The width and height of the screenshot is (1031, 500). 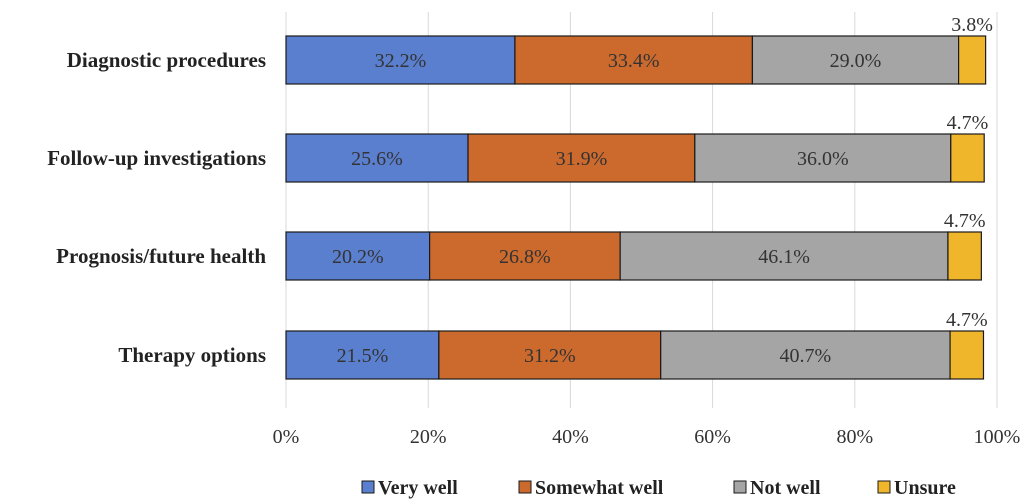 What do you see at coordinates (161, 256) in the screenshot?
I see `category-label: Prognosis/future health` at bounding box center [161, 256].